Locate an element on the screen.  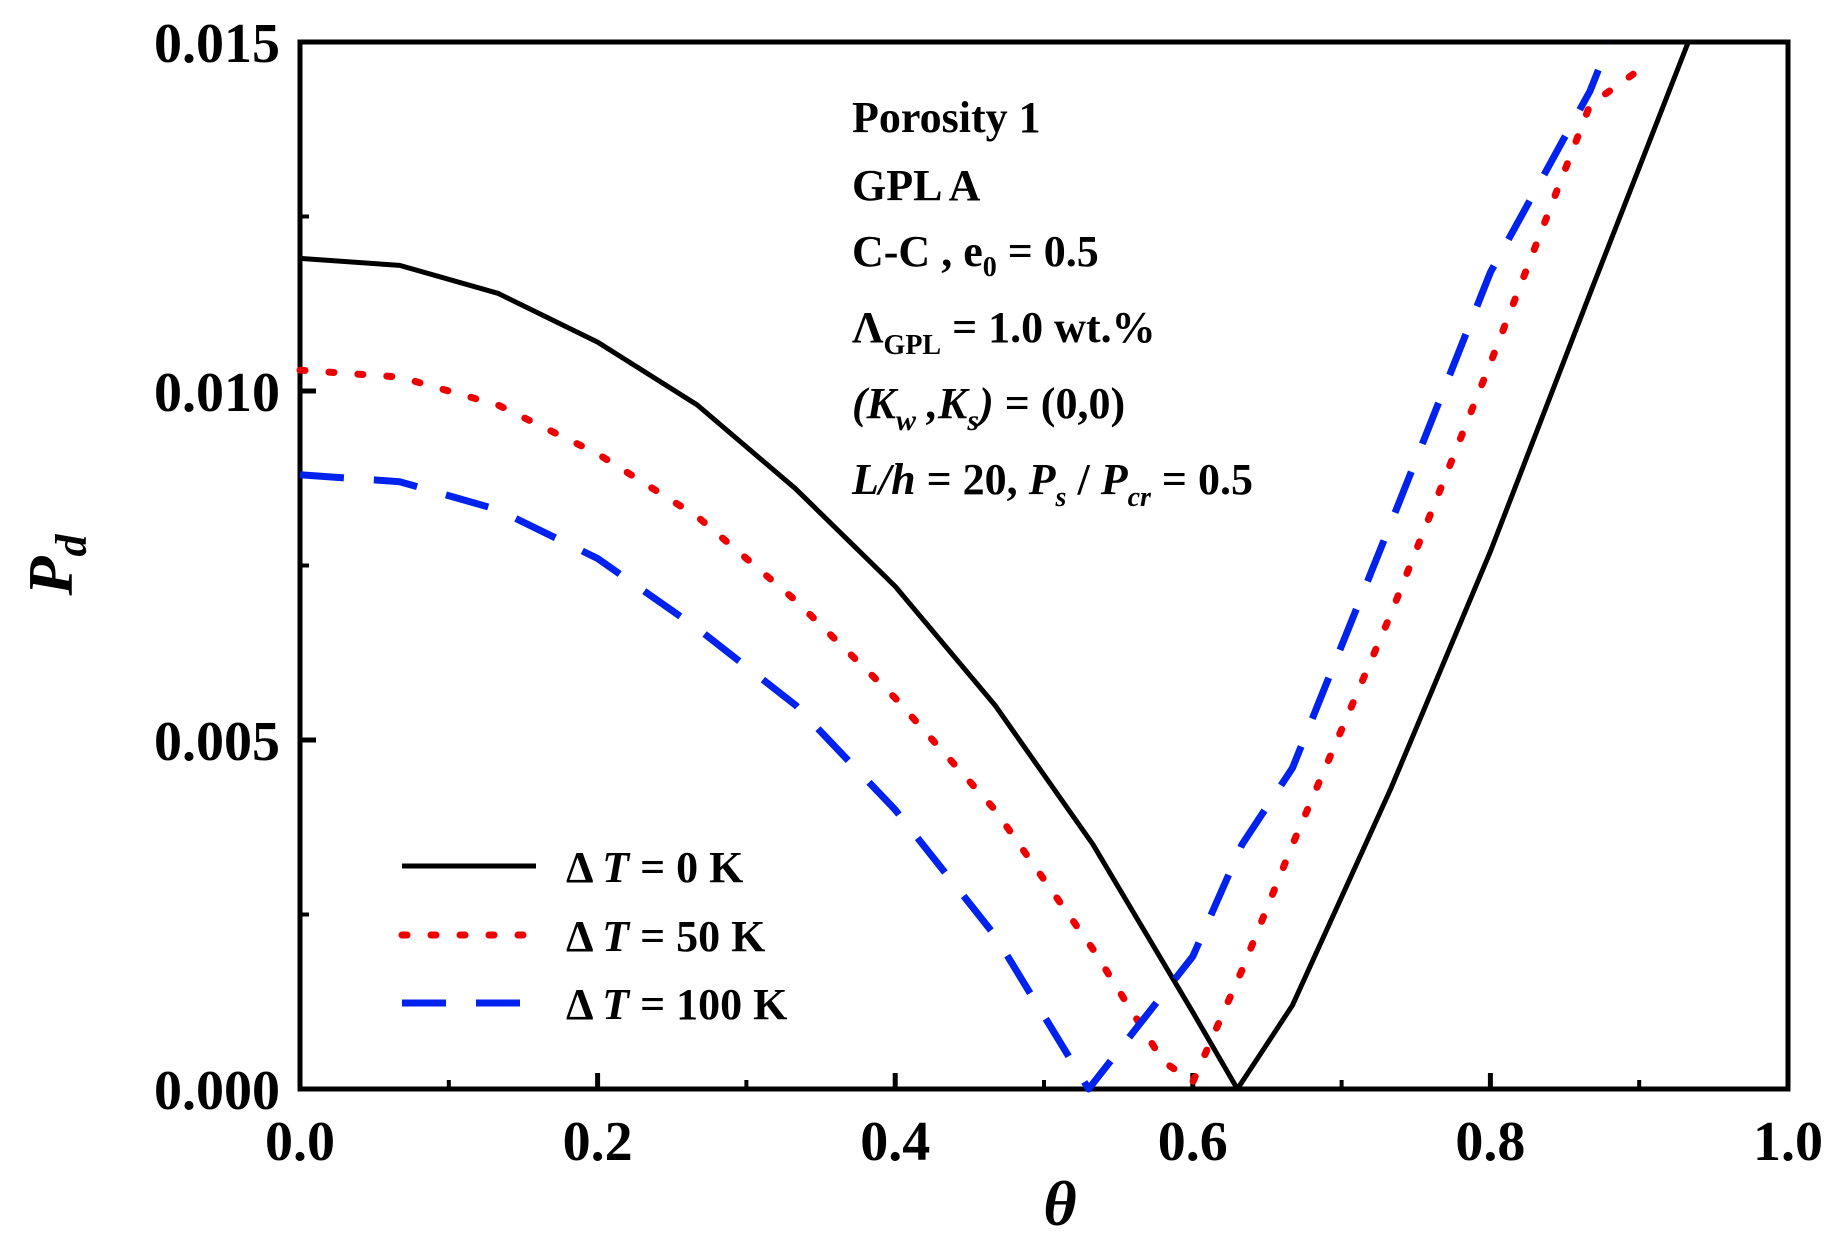
legend-label-50k: Δ T = 50 K is located at coordinates (665, 936).